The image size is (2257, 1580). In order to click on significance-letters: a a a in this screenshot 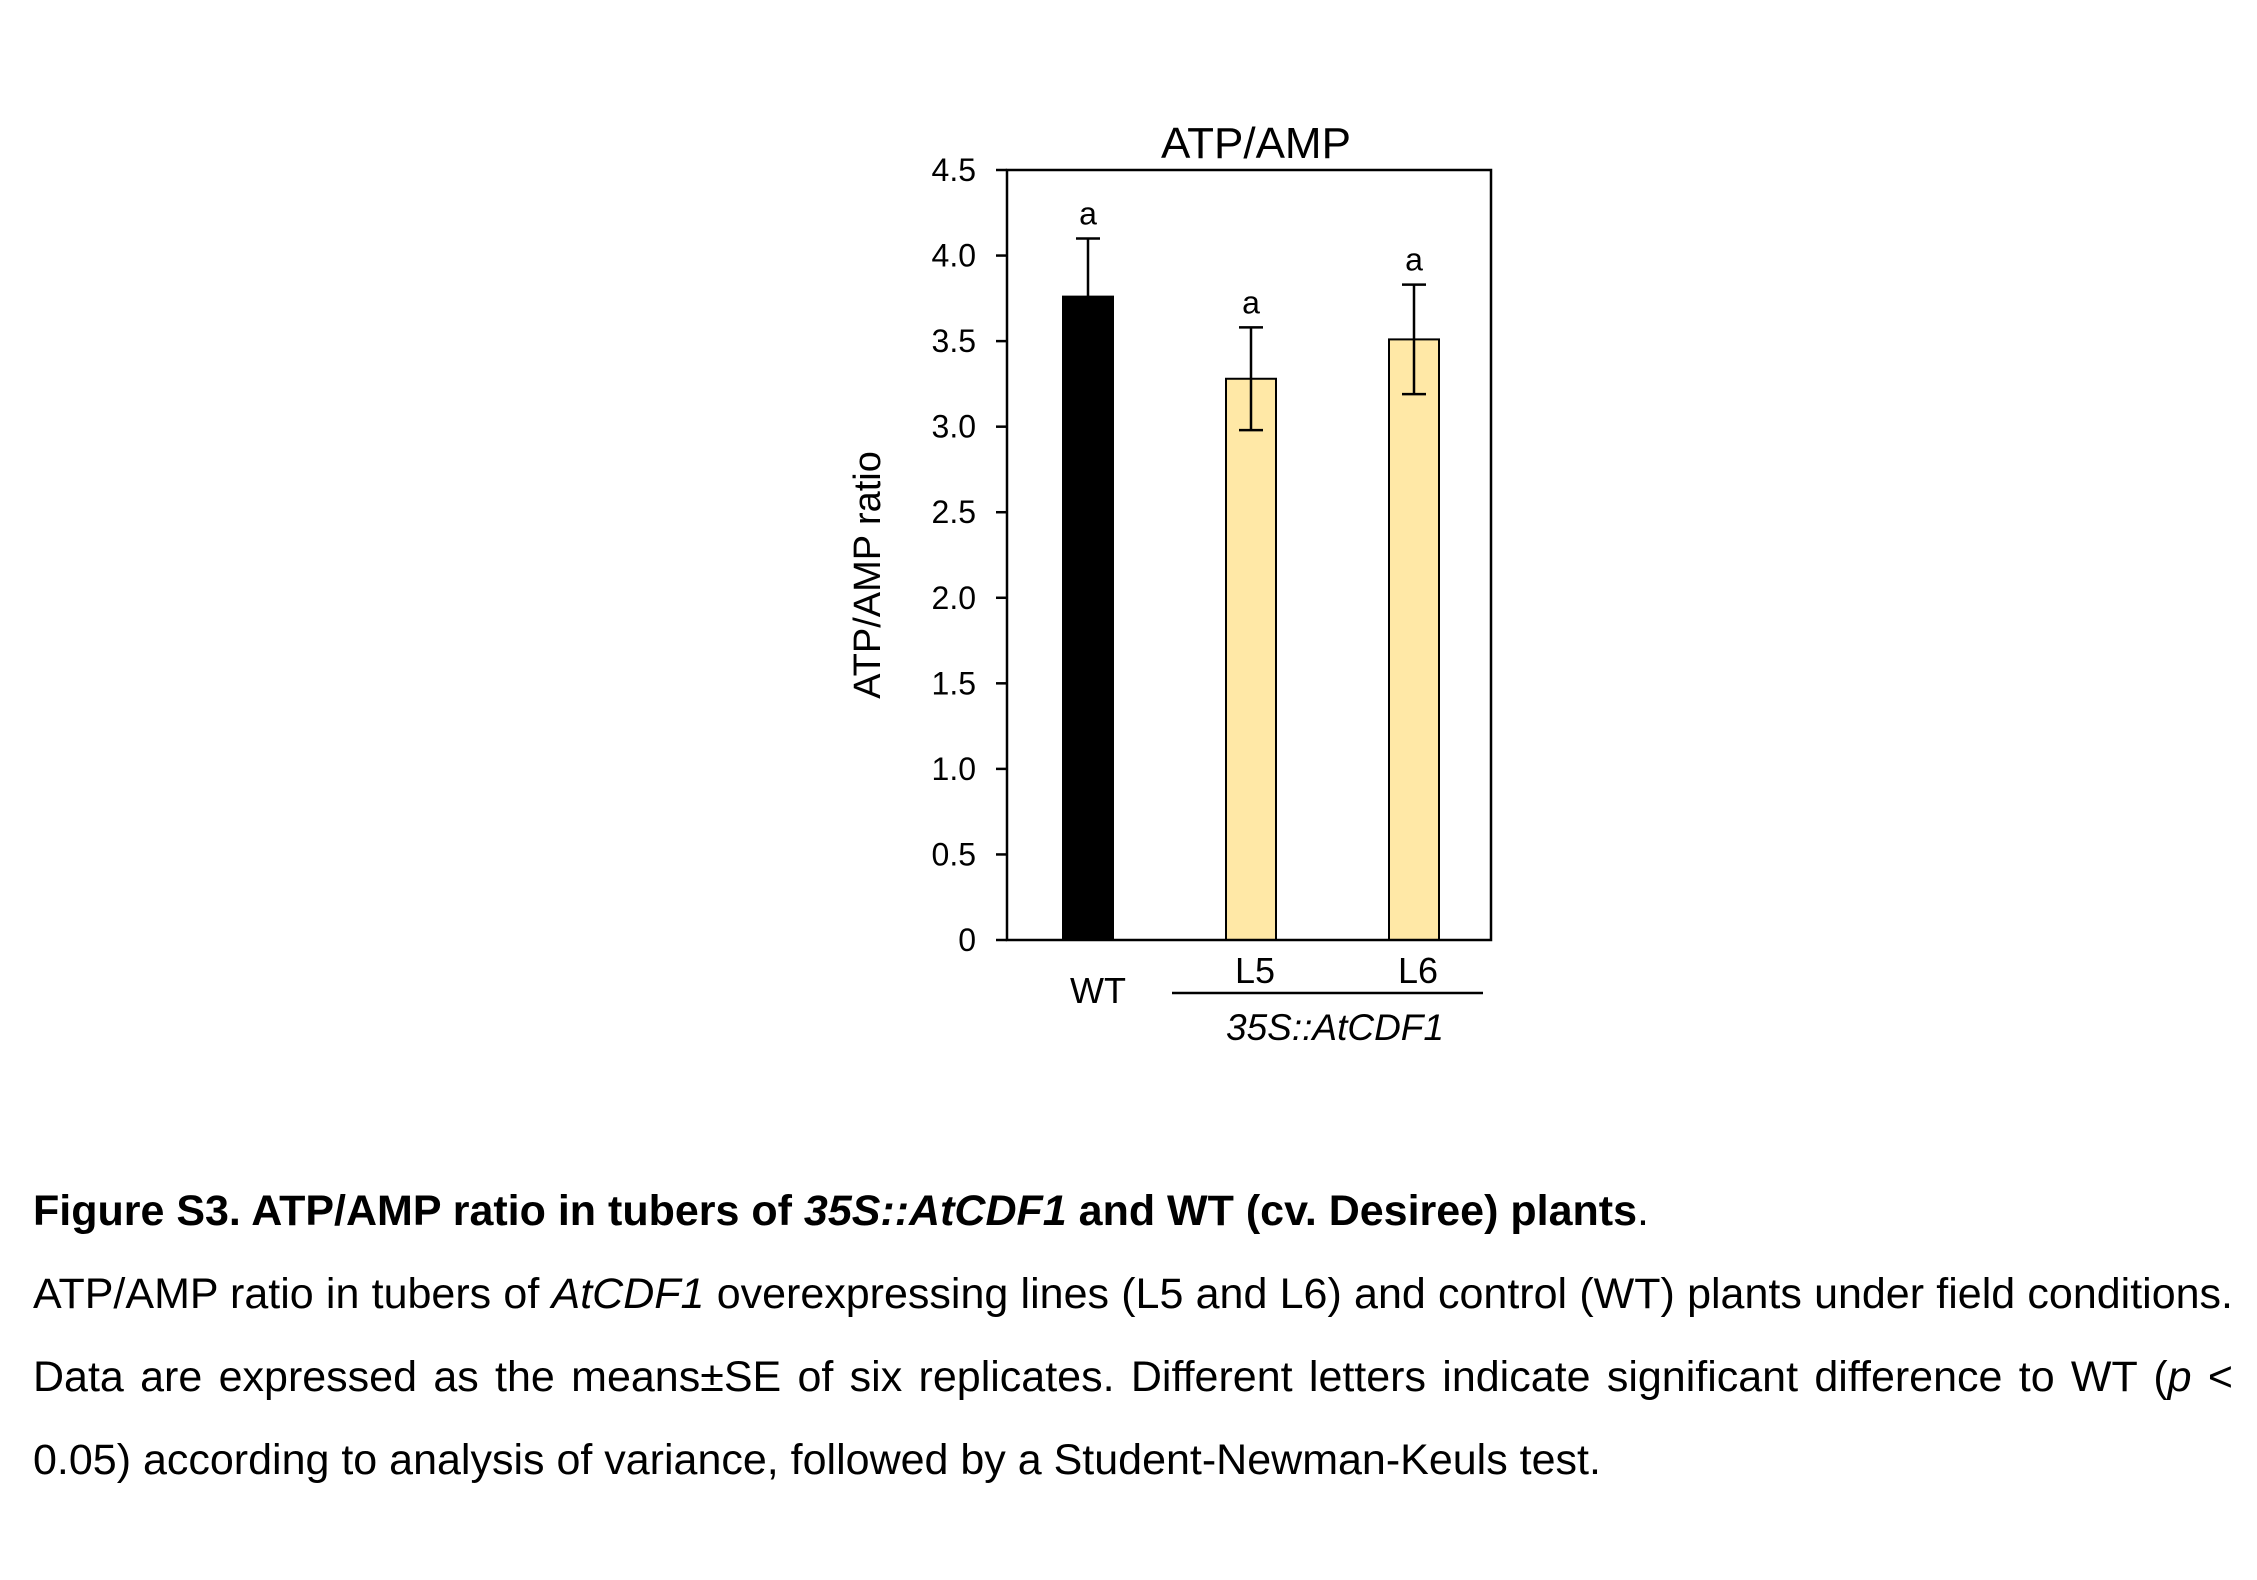, I will do `click(1251, 257)`.